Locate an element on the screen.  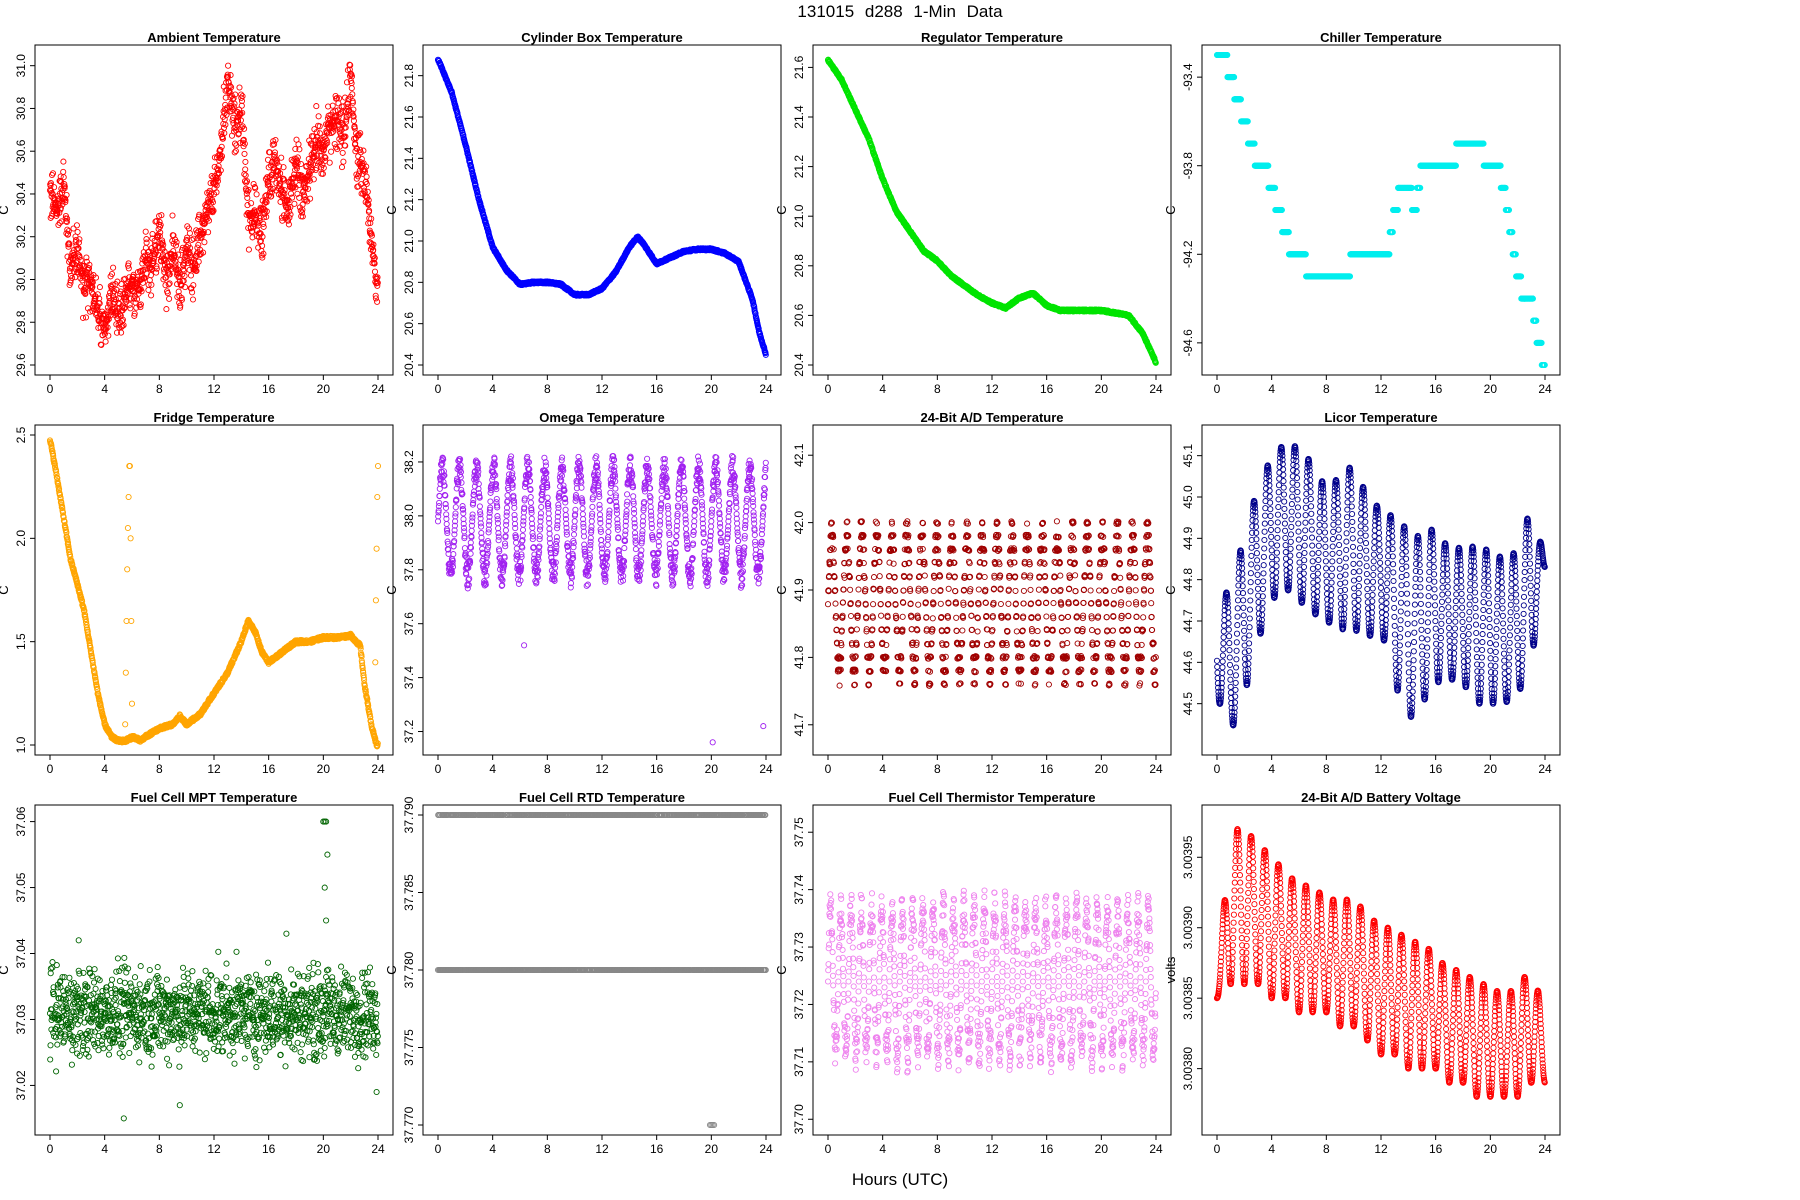
y-tick-label: -94.2 is located at coordinates (1188, 254).